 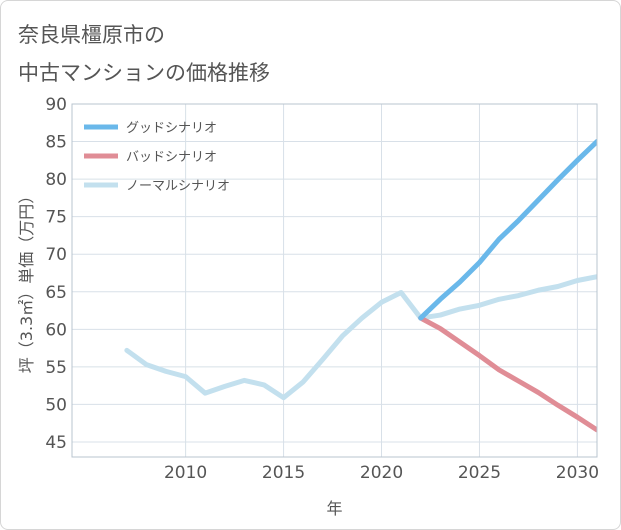 I want to click on y-tick-label: 75, so click(x=56, y=218).